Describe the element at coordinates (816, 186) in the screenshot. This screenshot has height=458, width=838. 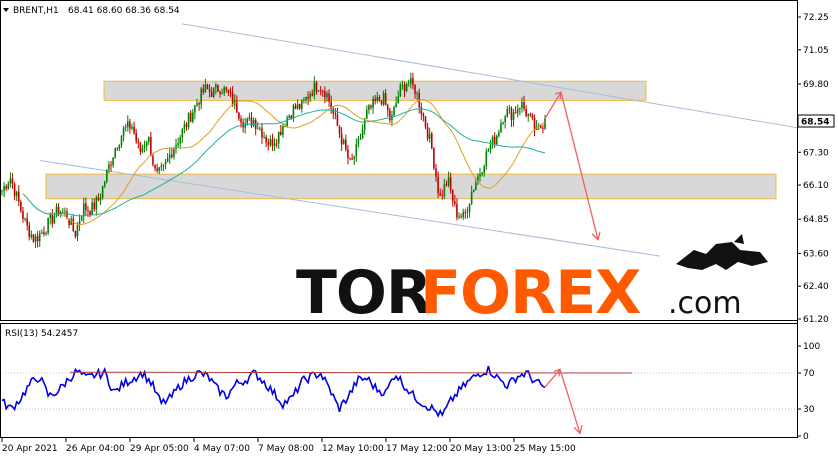
I see `price-tick-label: 66.10` at that location.